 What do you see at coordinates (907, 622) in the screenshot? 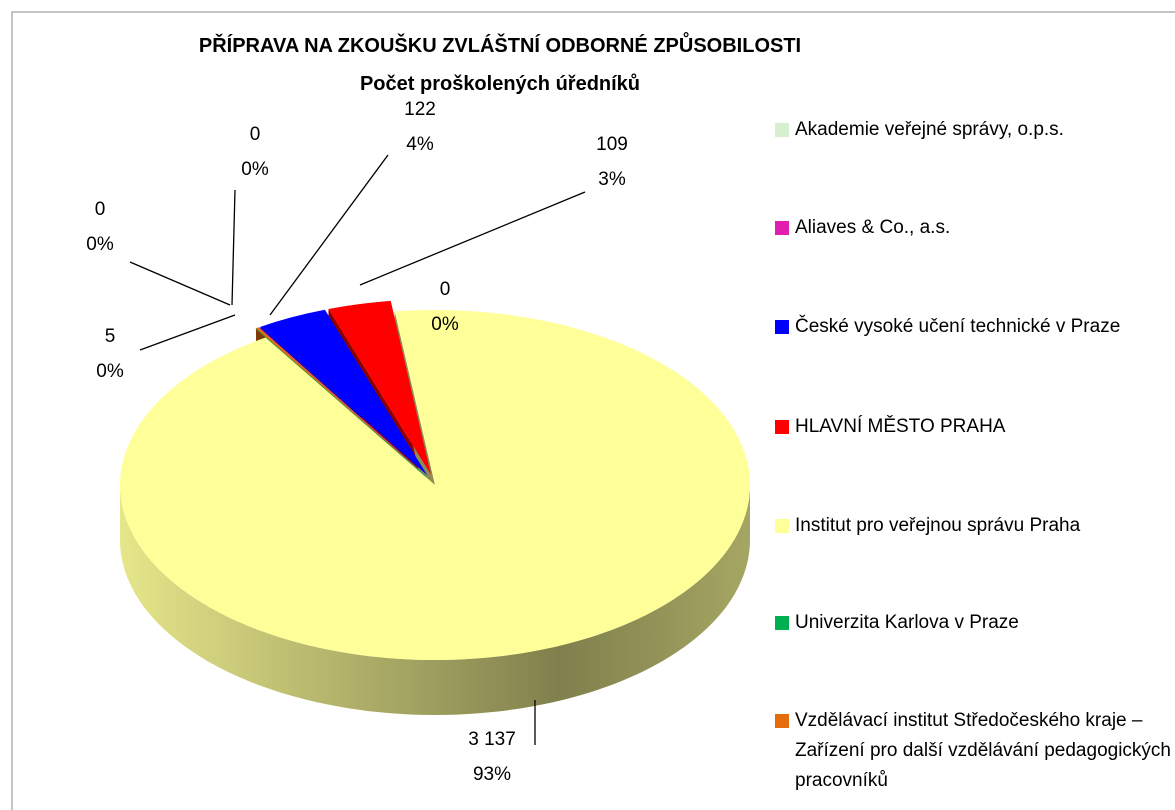
I see `legend-label: Univerzita Karlova v Praze` at bounding box center [907, 622].